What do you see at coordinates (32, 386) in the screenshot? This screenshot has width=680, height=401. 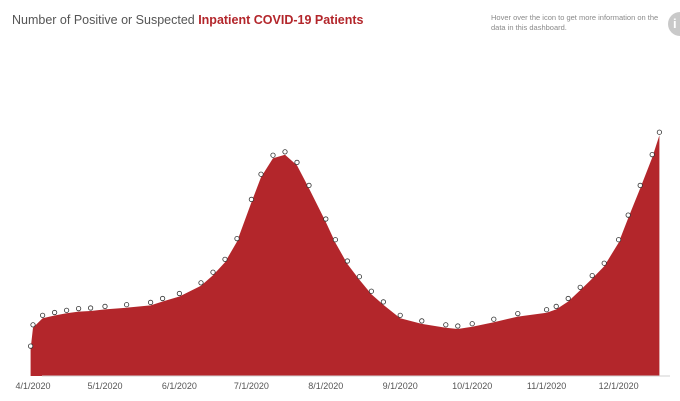 I see `x-tick-label: 4/1/2020` at bounding box center [32, 386].